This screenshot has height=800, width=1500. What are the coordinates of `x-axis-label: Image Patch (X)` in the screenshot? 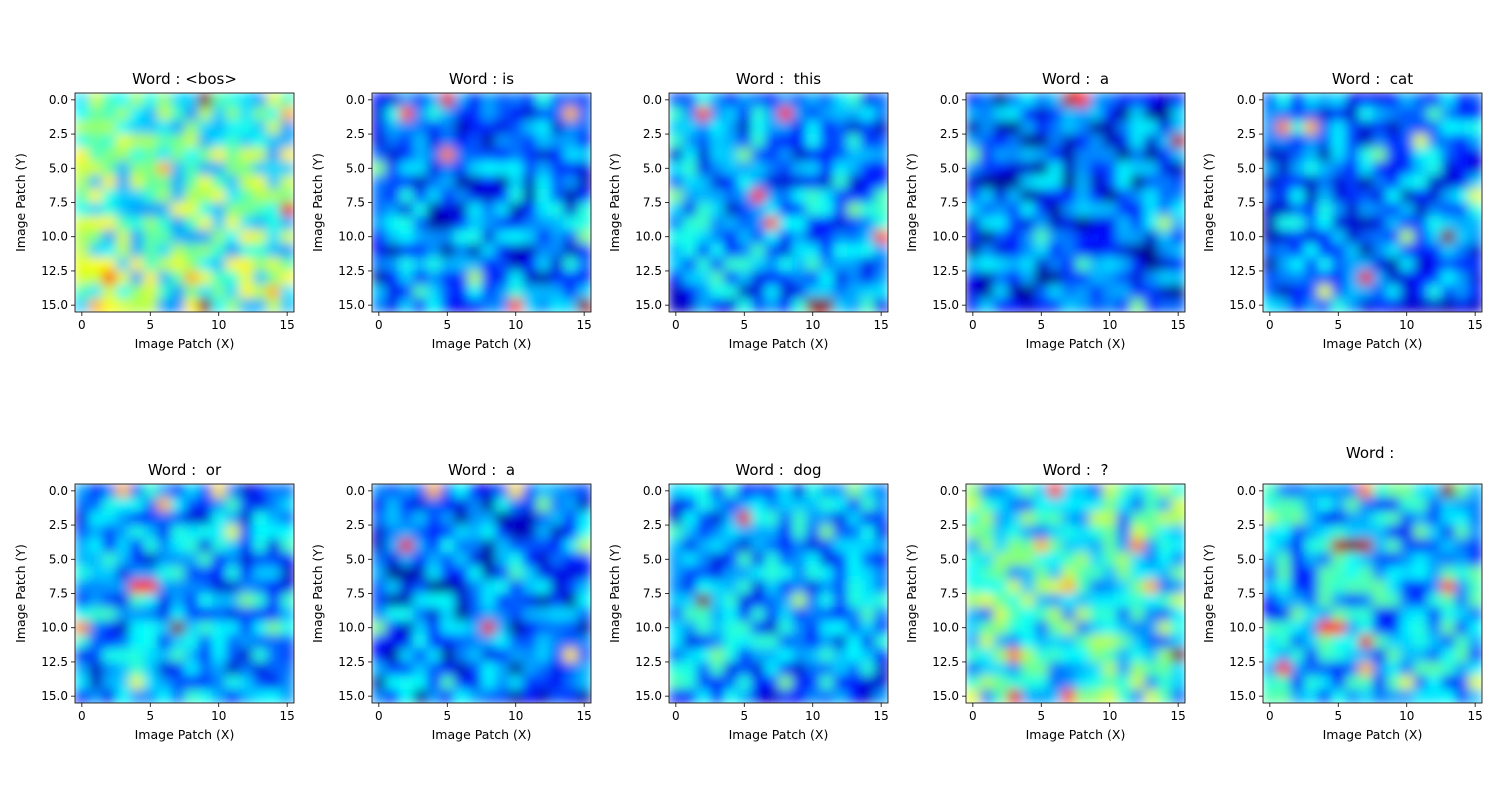 It's located at (1076, 343).